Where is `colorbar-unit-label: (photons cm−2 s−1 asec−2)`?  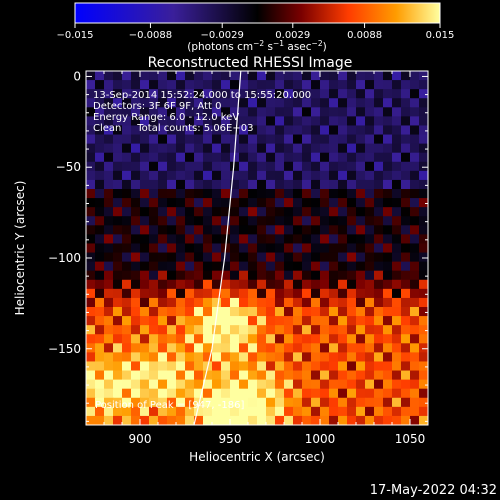
colorbar-unit-label: (photons cm−2 s−1 asec−2) is located at coordinates (256, 46).